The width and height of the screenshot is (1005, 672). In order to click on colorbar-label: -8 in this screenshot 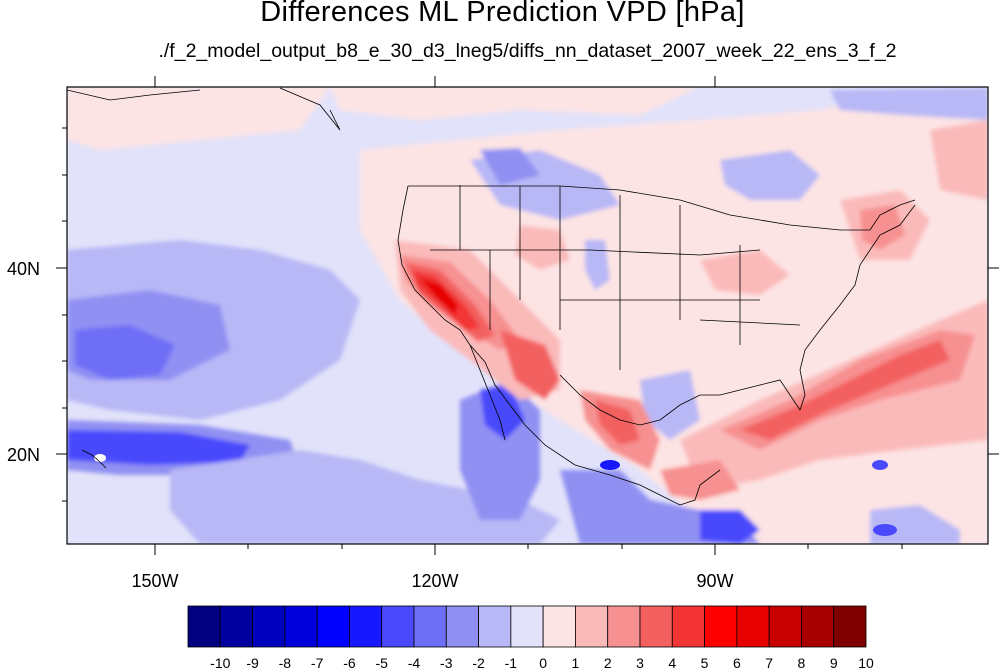, I will do `click(285, 663)`.